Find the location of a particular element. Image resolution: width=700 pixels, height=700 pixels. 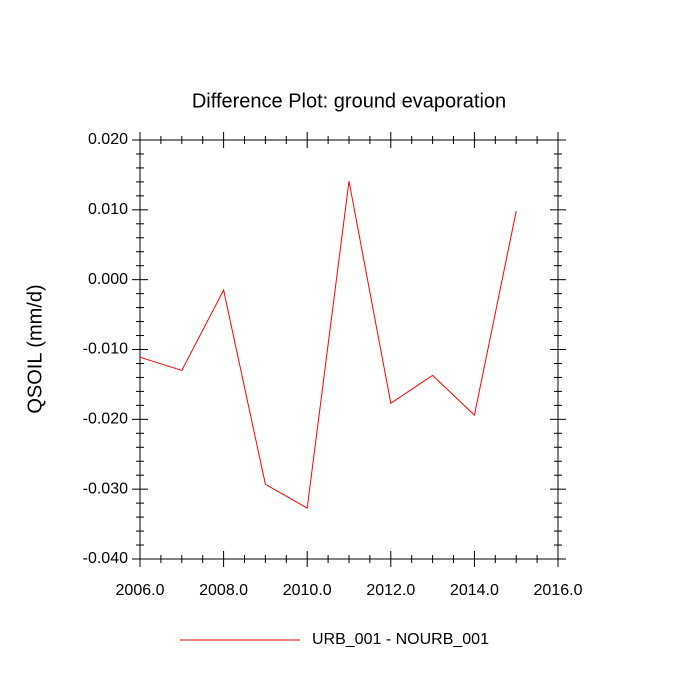

x-tick-label: 2008.0 is located at coordinates (223, 590).